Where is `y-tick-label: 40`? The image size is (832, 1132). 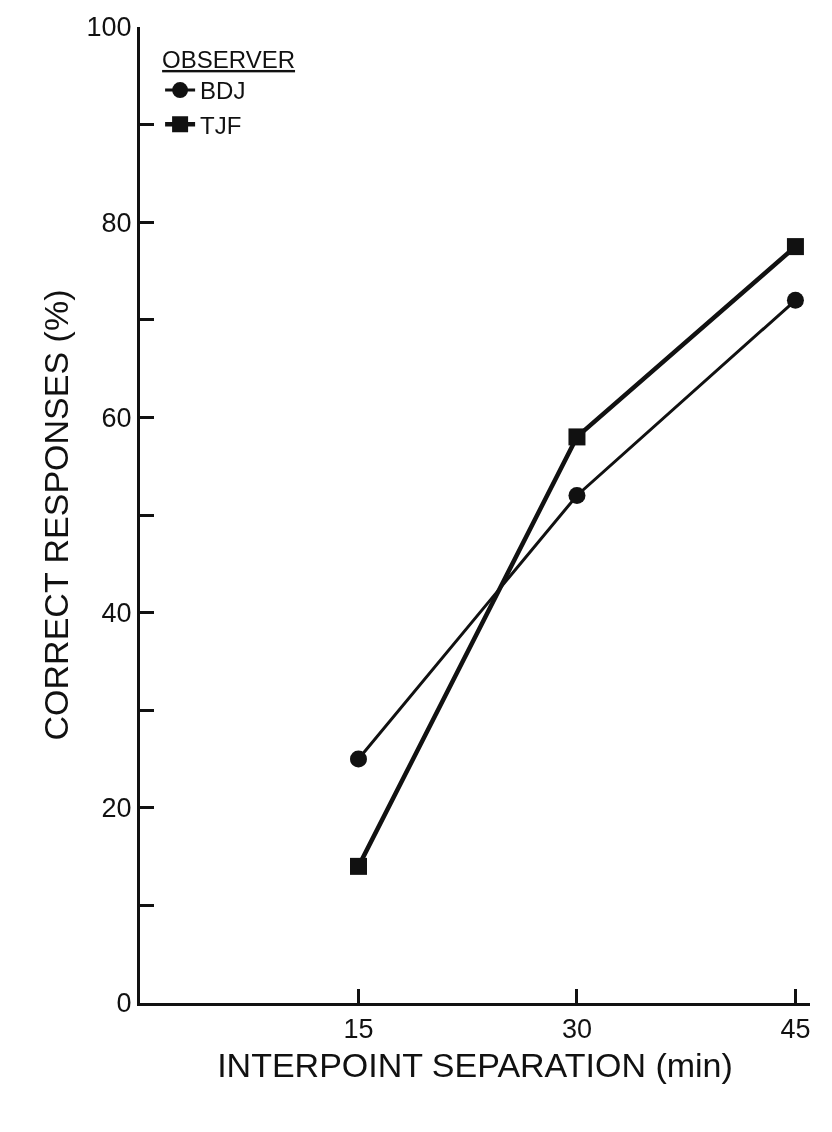 y-tick-label: 40 is located at coordinates (116, 613).